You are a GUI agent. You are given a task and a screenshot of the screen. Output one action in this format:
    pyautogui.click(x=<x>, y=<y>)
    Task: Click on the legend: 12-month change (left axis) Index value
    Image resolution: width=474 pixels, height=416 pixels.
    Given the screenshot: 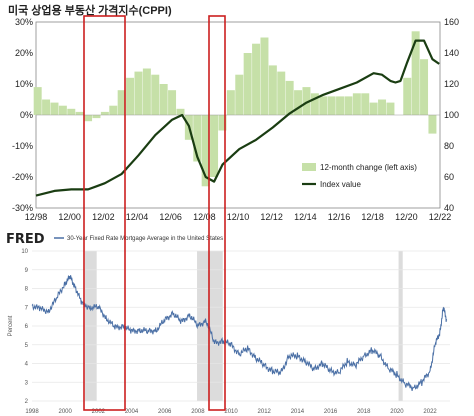 What is the action you would take?
    pyautogui.click(x=359, y=176)
    